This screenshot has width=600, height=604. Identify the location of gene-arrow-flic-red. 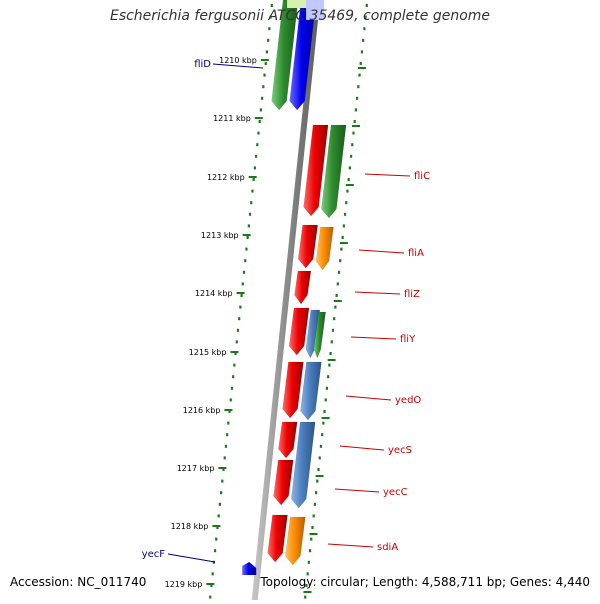
(316, 170).